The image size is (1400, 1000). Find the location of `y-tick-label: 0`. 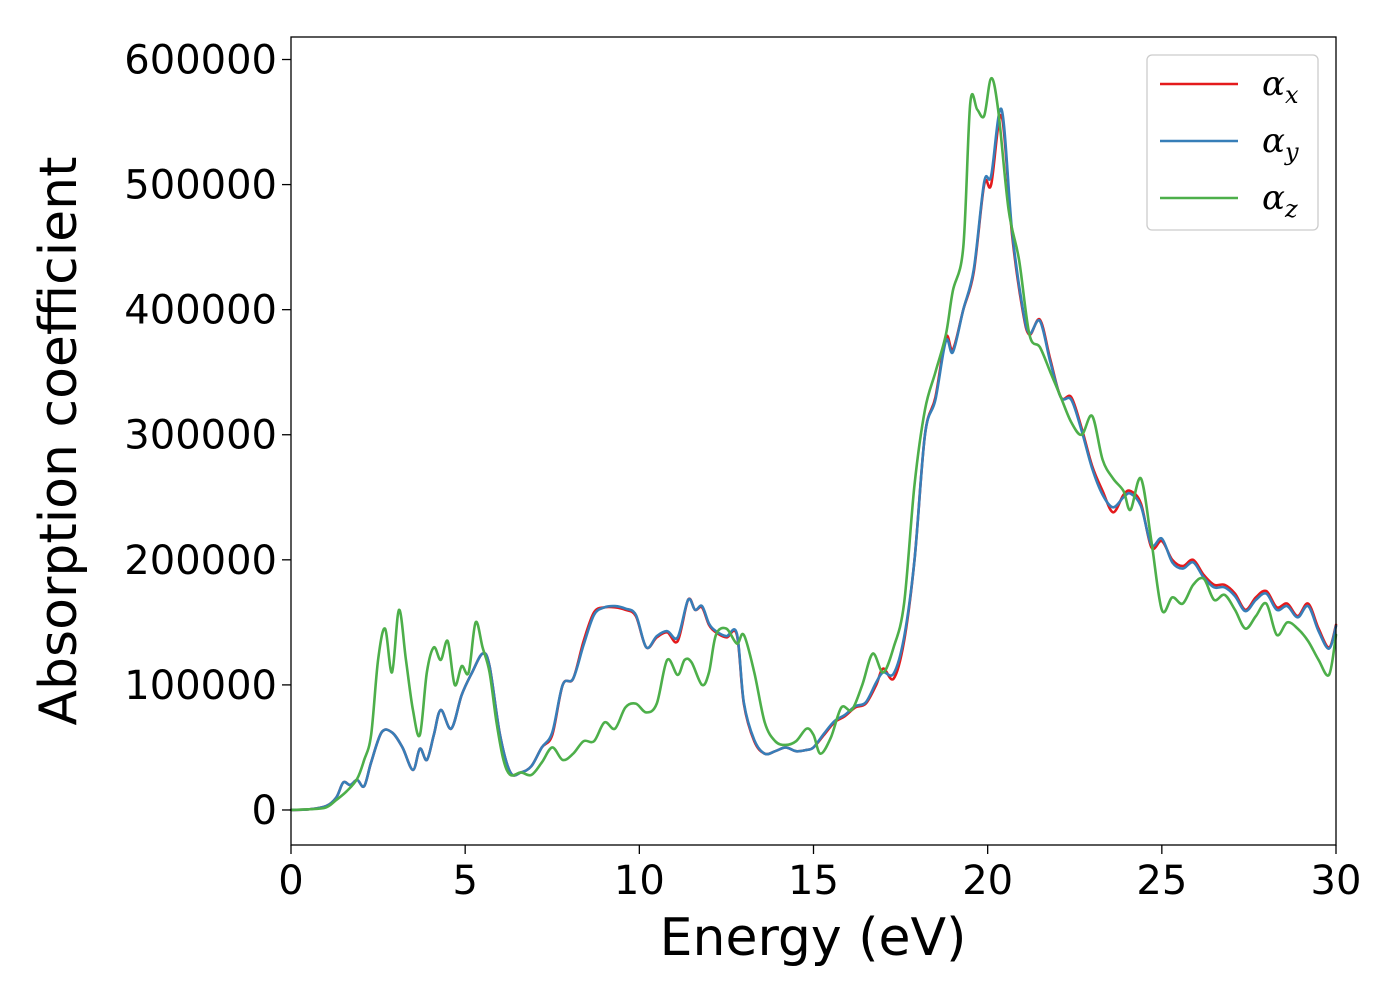

y-tick-label: 0 is located at coordinates (264, 811).